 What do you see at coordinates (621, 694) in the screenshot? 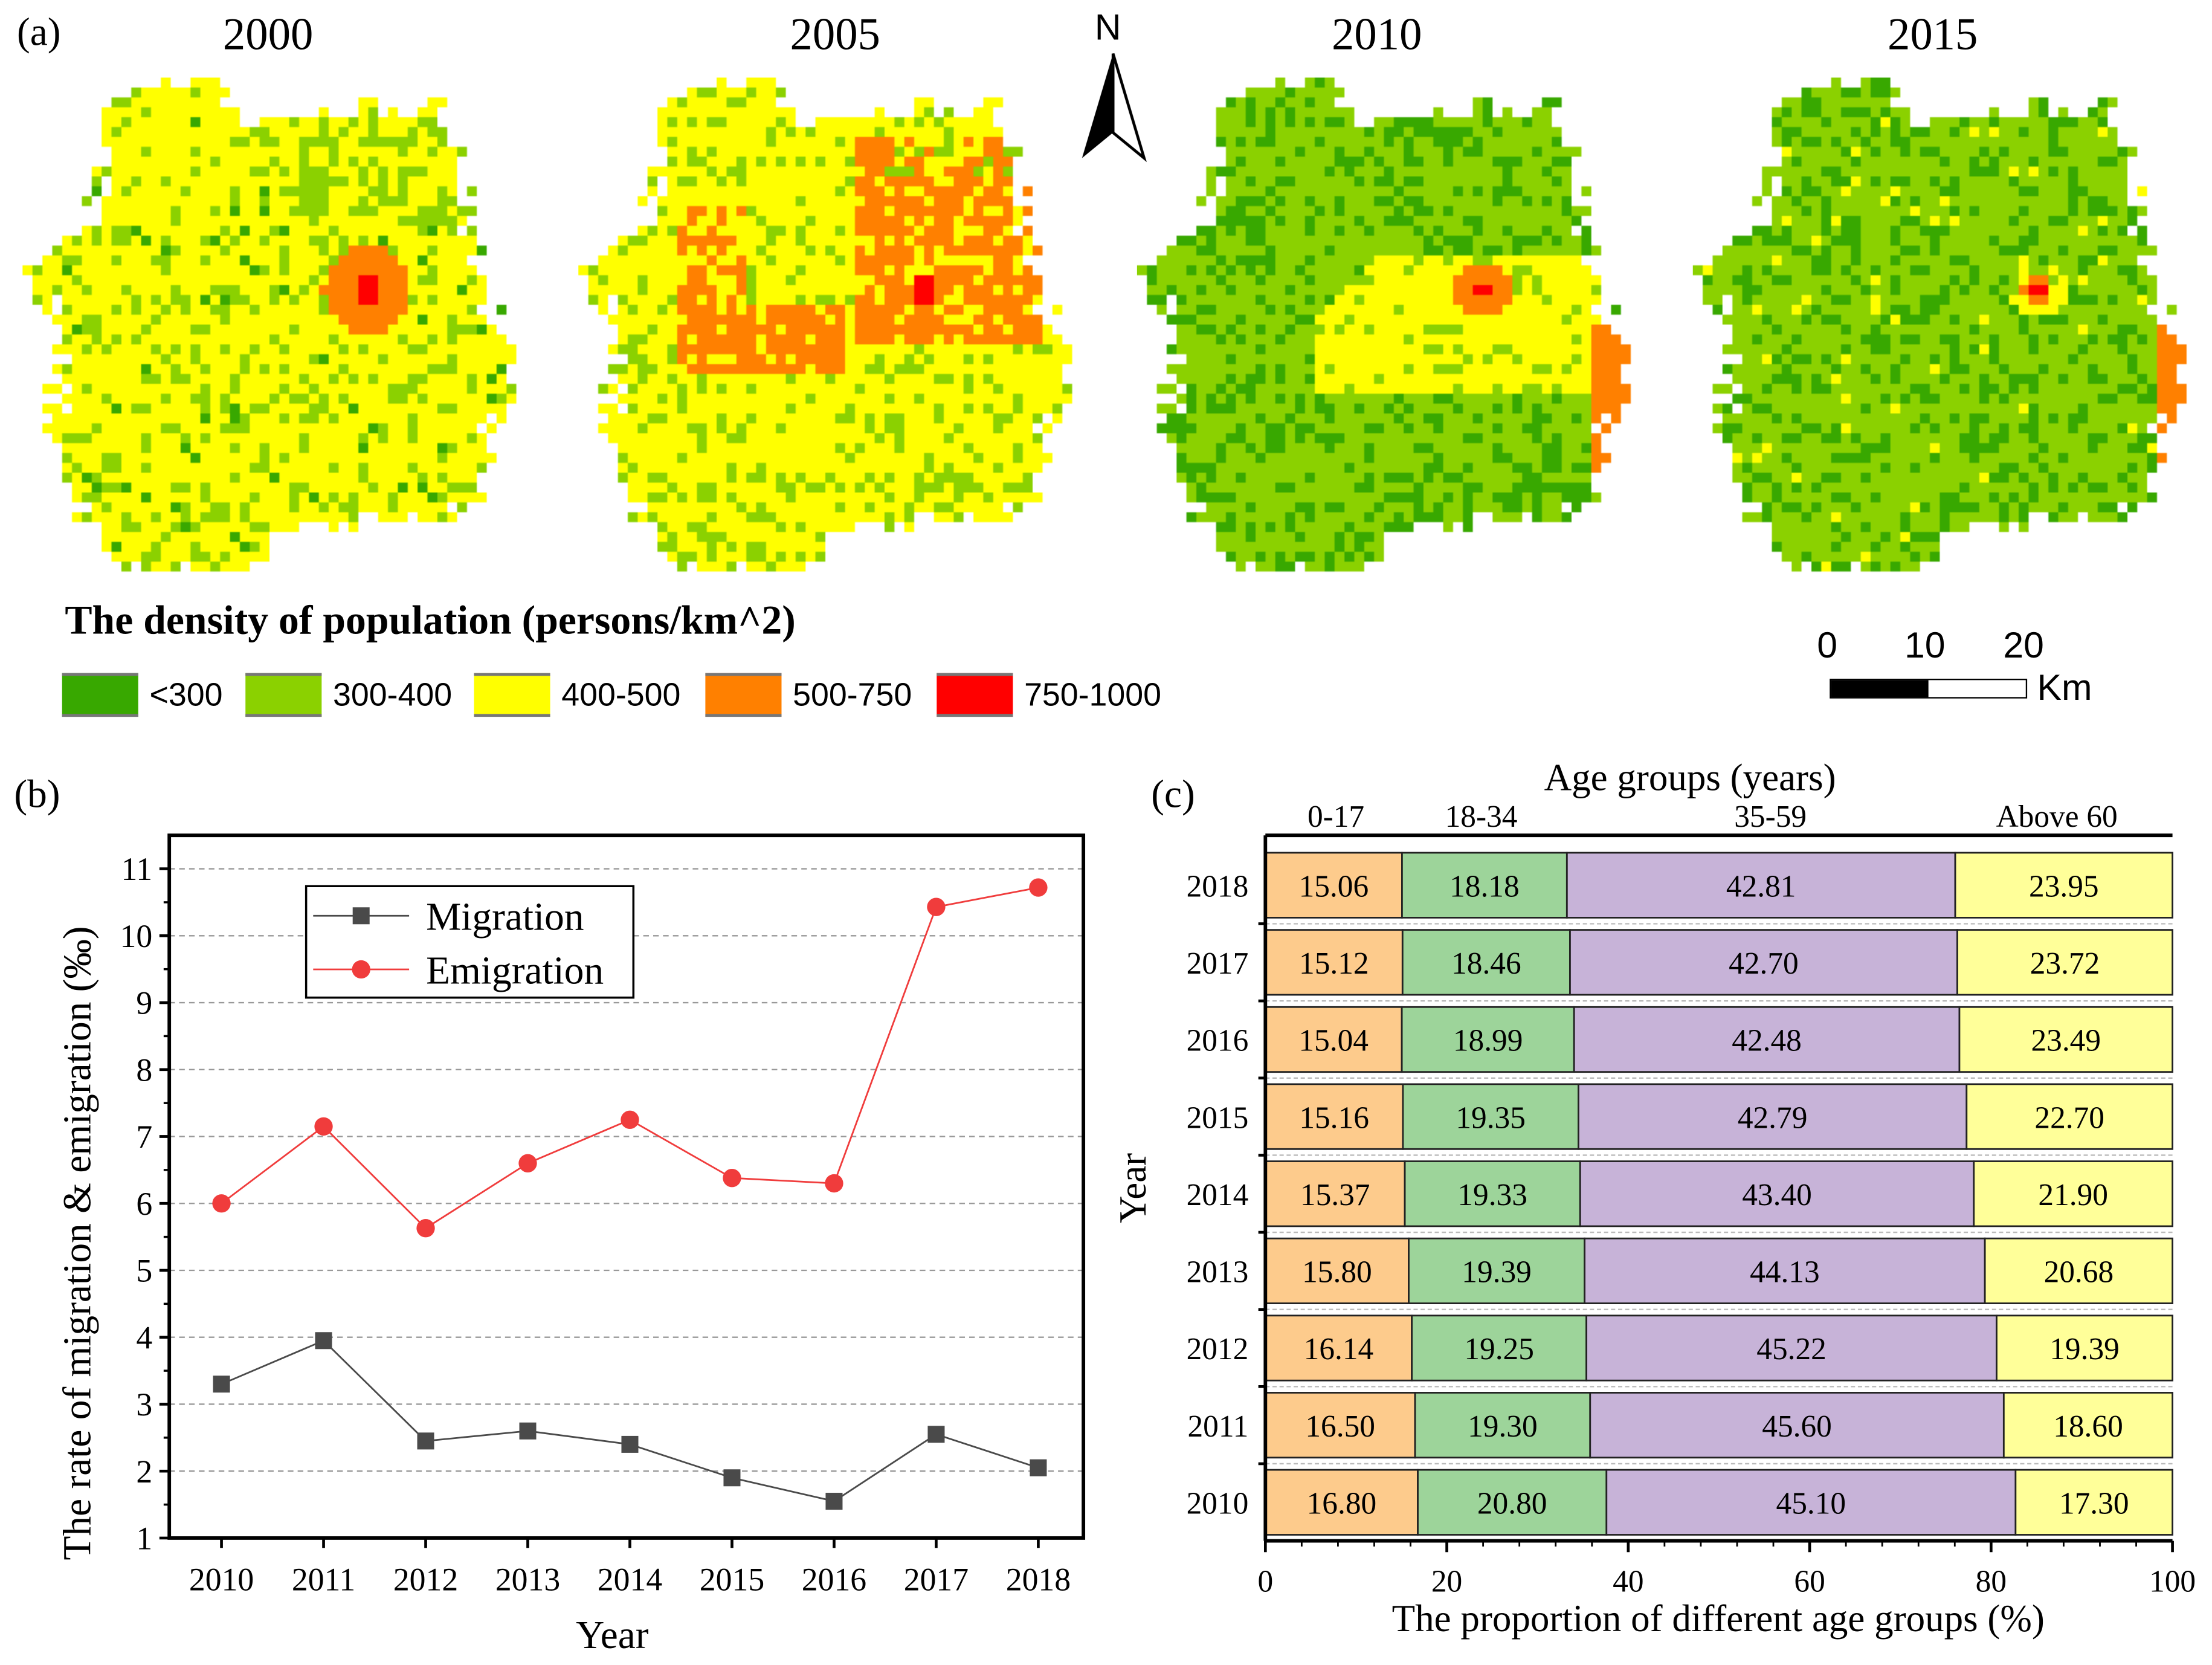
I see `legend-label: 400-500` at bounding box center [621, 694].